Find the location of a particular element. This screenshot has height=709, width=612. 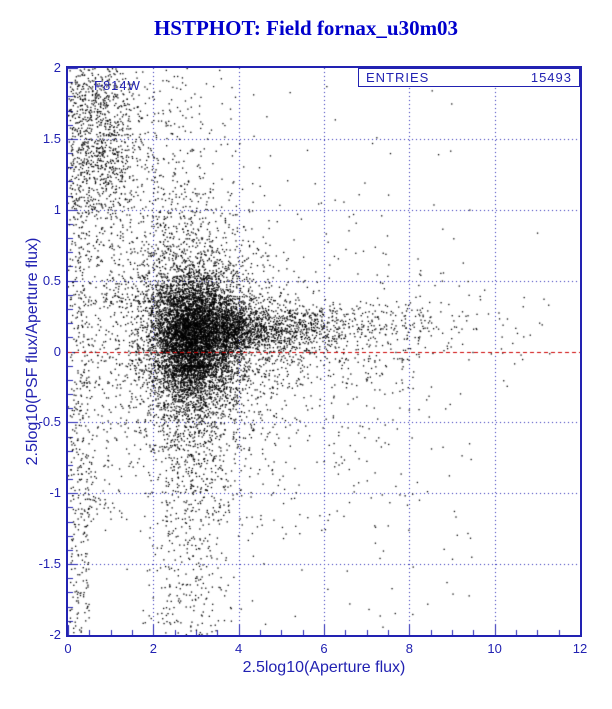

page-title: HSTPHOT: Field fornax_u30m03 is located at coordinates (306, 28).